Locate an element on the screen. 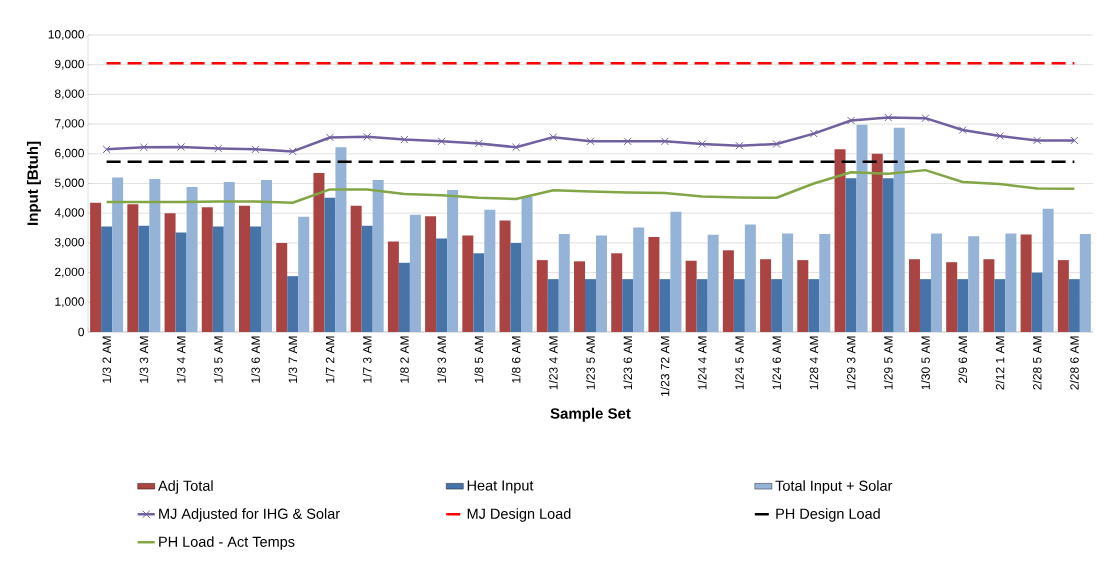 This screenshot has height=575, width=1097. x-tick-label: 1/23 6 AM is located at coordinates (628, 363).